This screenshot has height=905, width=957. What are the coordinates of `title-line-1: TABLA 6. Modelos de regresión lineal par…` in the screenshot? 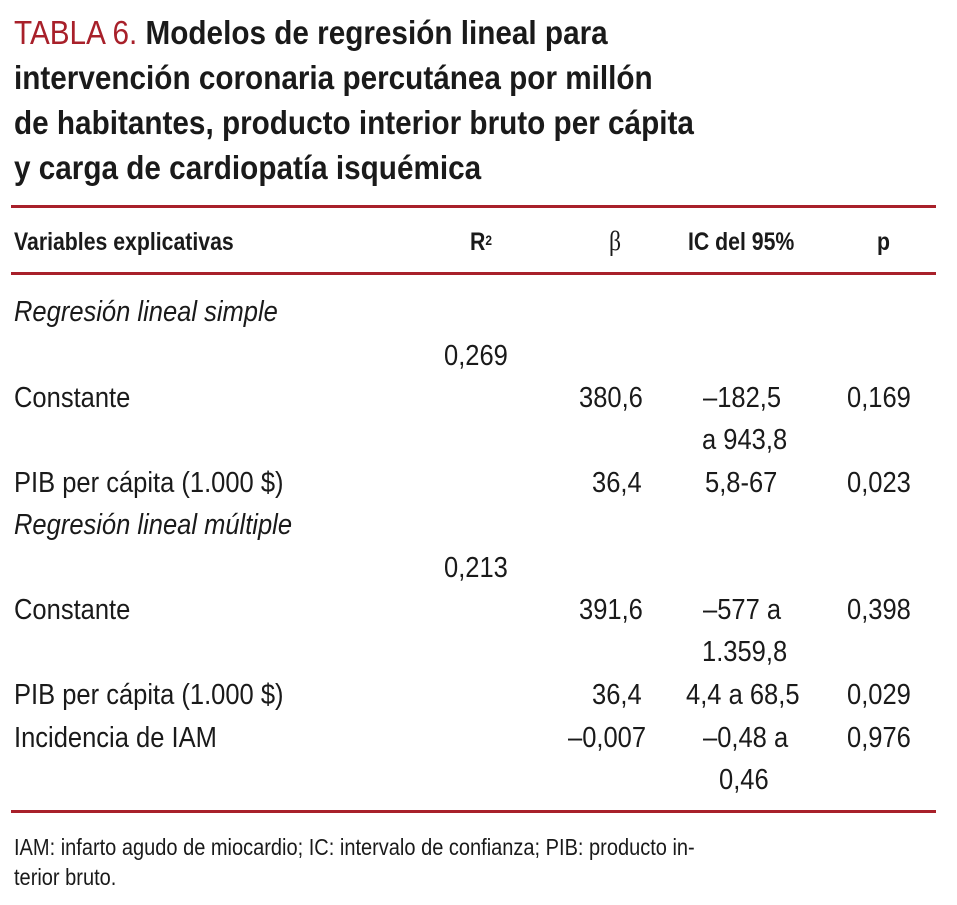 It's located at (311, 32).